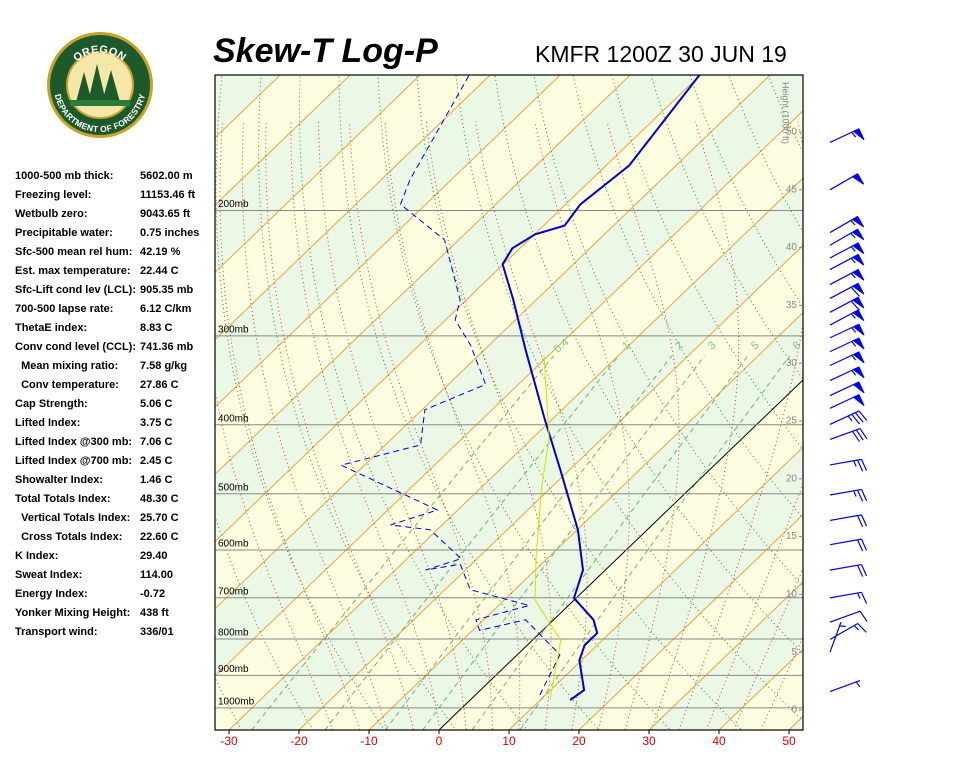 Image resolution: width=960 pixels, height=768 pixels. I want to click on chart-subtitle: KMFR 1200Z 30 JUN 19, so click(661, 54).